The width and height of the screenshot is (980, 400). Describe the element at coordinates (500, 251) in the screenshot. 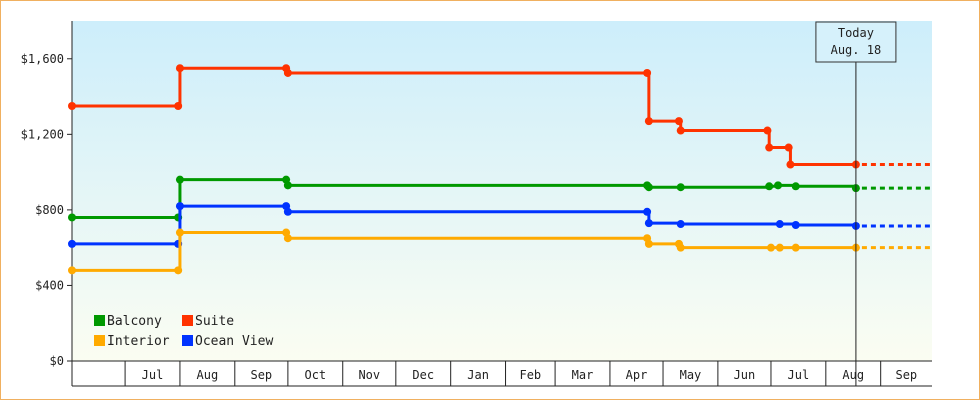

I see `series-interior` at that location.